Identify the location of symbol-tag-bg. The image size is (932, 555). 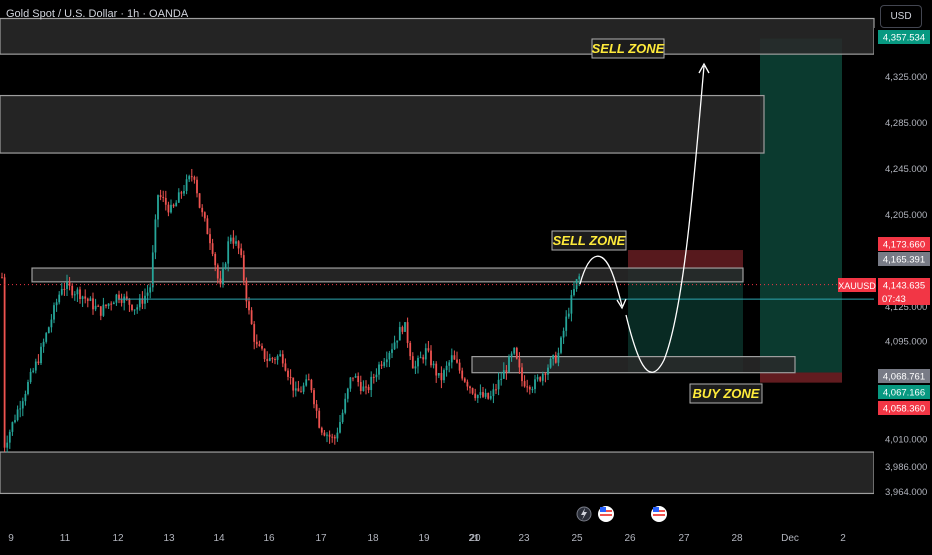
(857, 285).